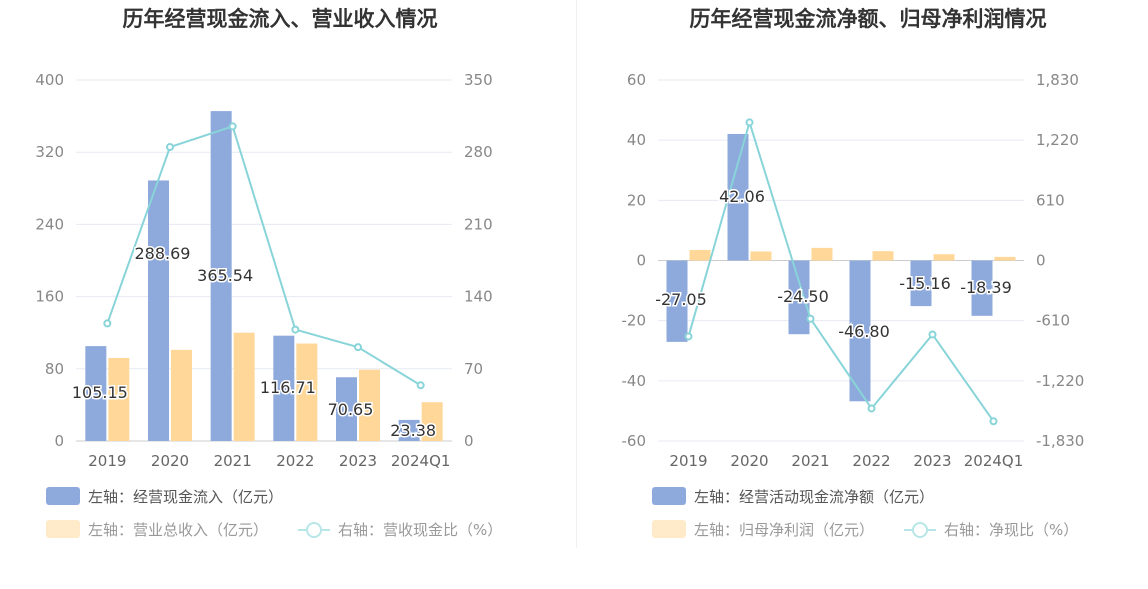  Describe the element at coordinates (280, 19) in the screenshot. I see `chart-title: 历年经营现金流入、营业收入情况` at that location.